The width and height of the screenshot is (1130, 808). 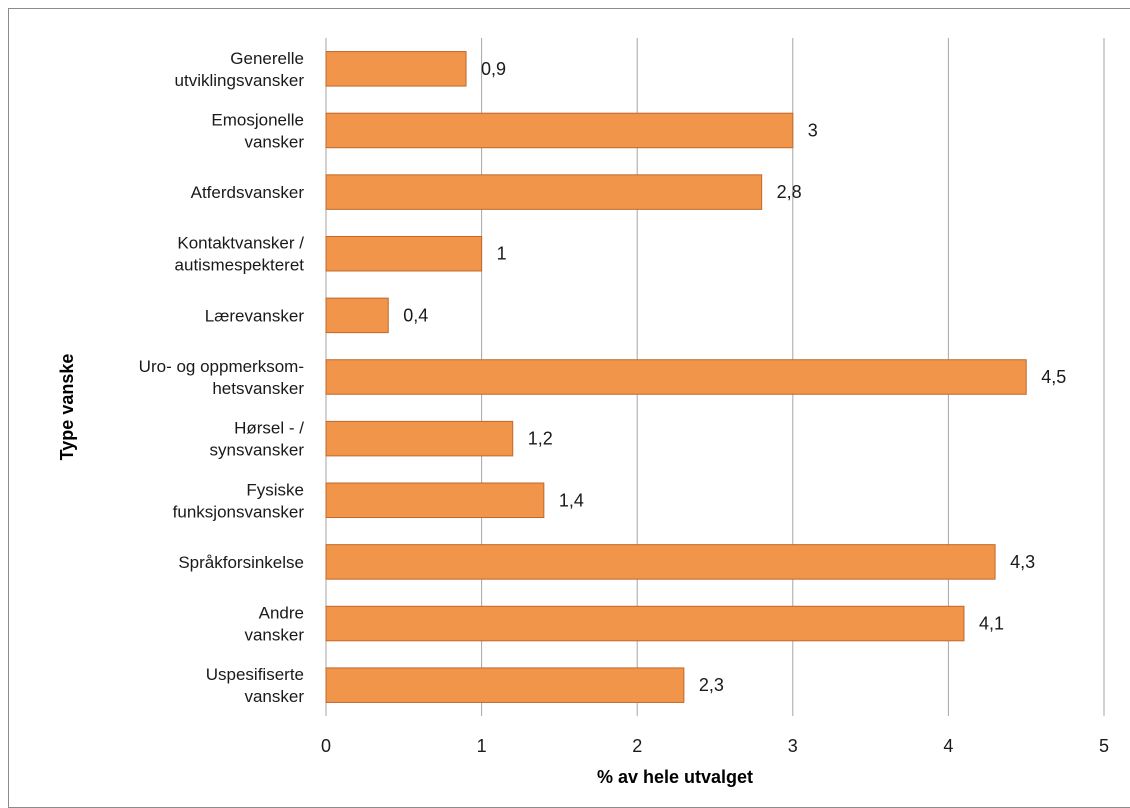 What do you see at coordinates (1022, 562) in the screenshot?
I see `data-label: 4,3` at bounding box center [1022, 562].